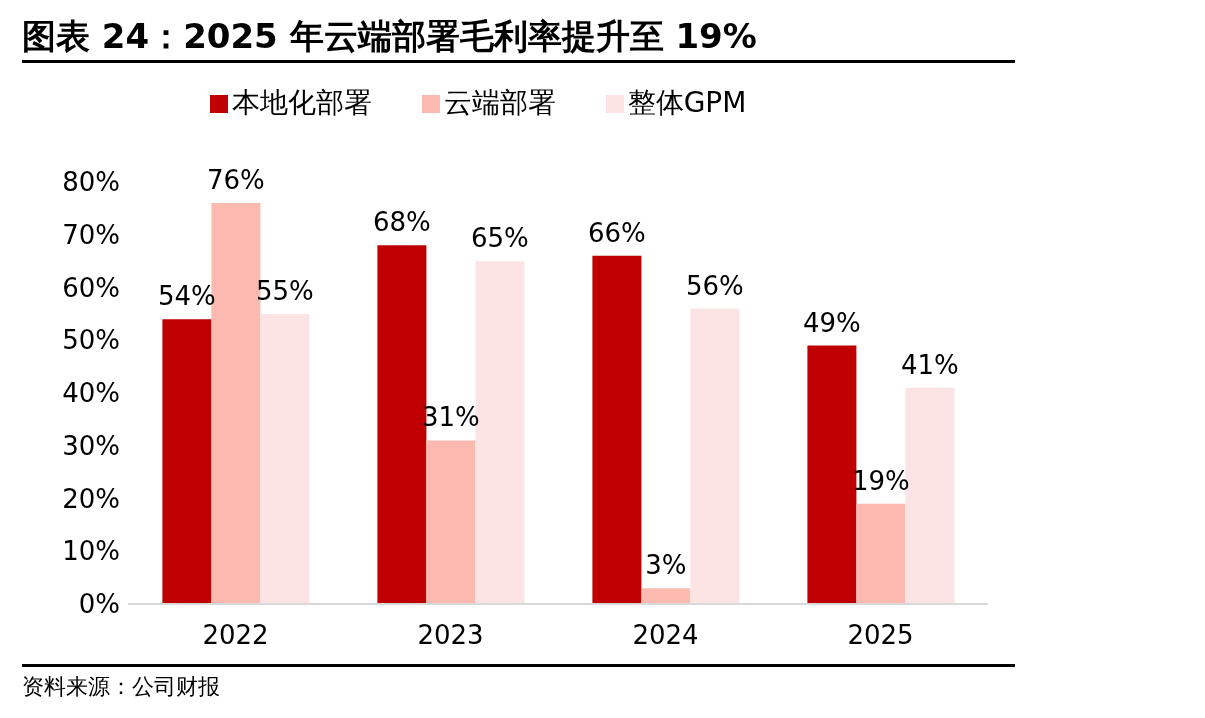  What do you see at coordinates (402, 222) in the screenshot?
I see `data-label: 68%` at bounding box center [402, 222].